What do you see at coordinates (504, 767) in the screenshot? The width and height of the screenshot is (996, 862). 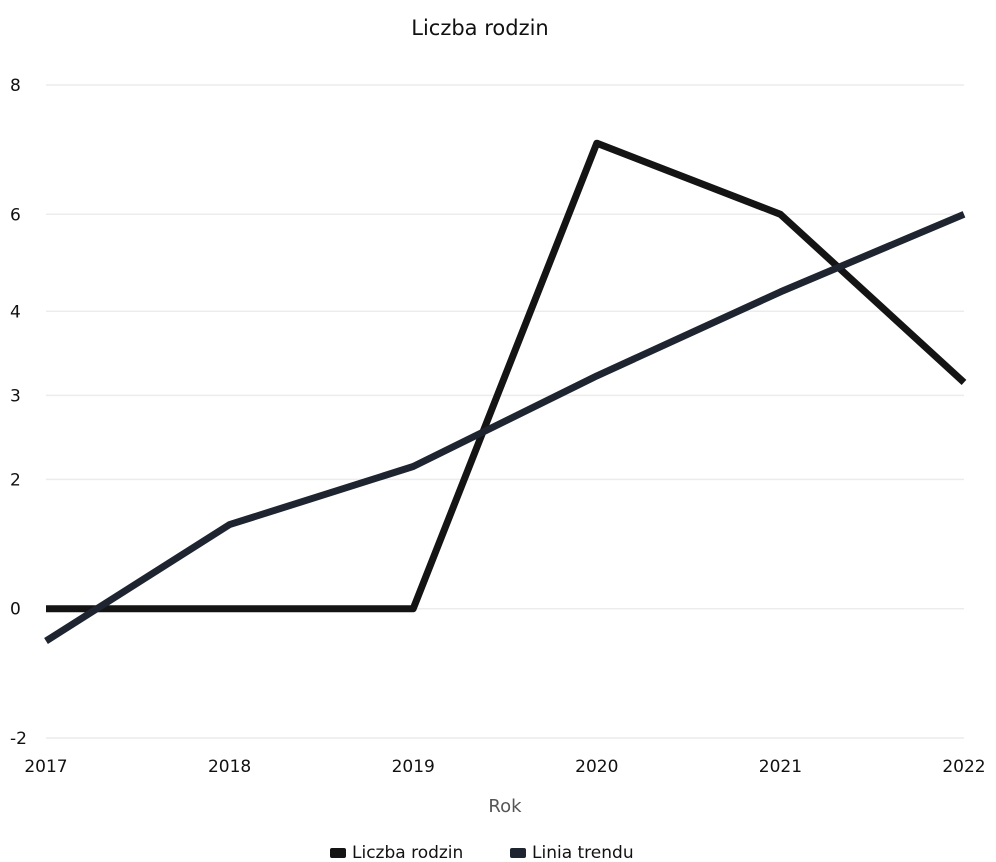 I see `x-axis-ticks: 2017 2018 2019 2020 2021 2022` at bounding box center [504, 767].